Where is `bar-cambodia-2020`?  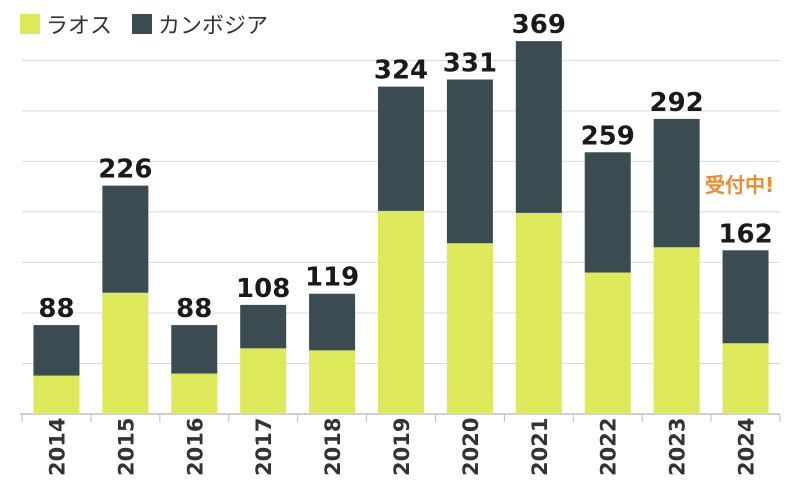 bar-cambodia-2020 is located at coordinates (469, 161).